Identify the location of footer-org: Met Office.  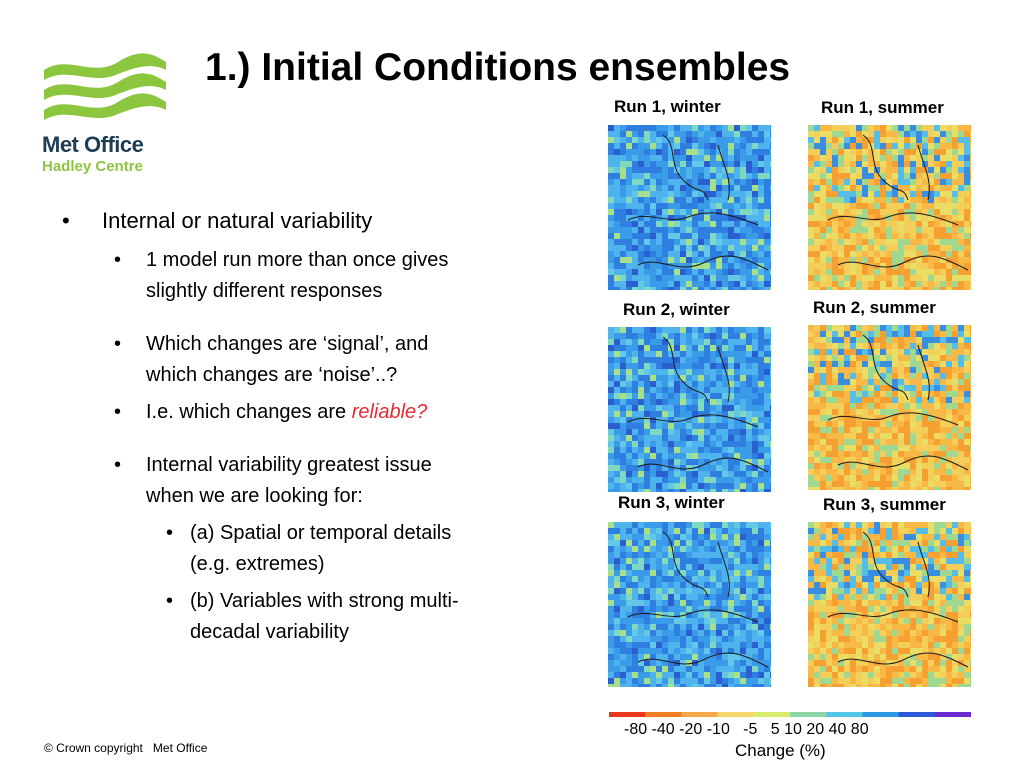
(180, 748).